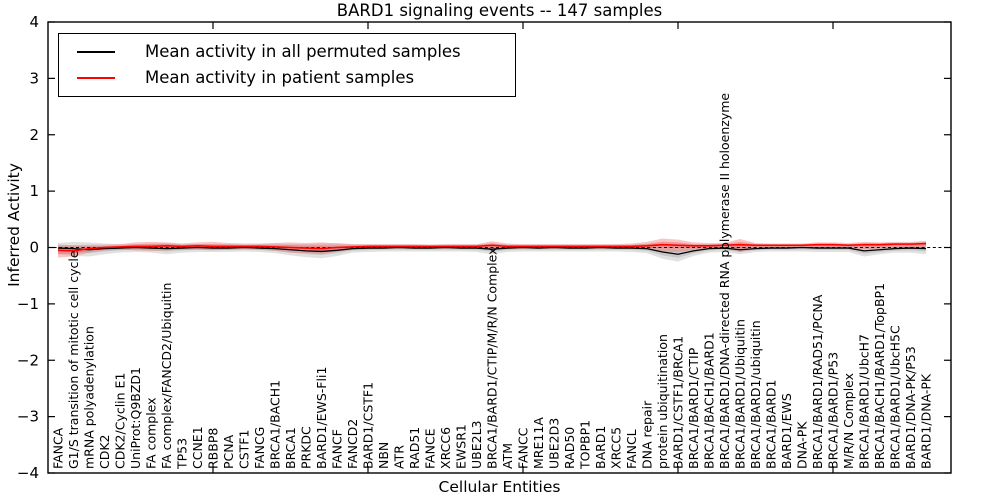  Describe the element at coordinates (554, 443) in the screenshot. I see `x-category-label: UBE2D3` at that location.